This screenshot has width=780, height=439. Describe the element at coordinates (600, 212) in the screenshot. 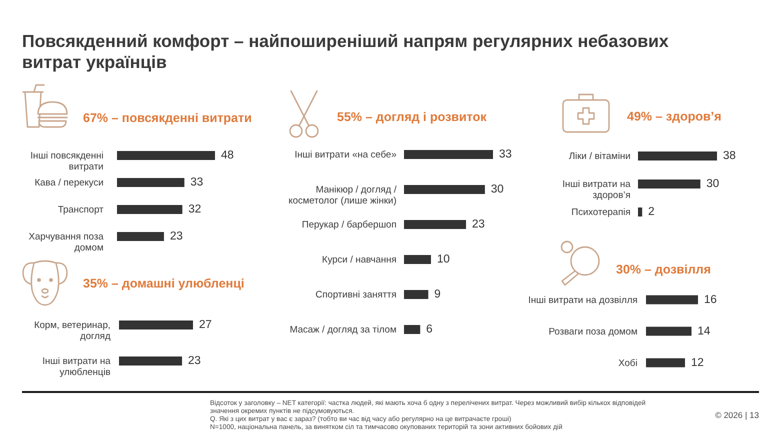

I see `y-tick-label: Психотерапія` at that location.